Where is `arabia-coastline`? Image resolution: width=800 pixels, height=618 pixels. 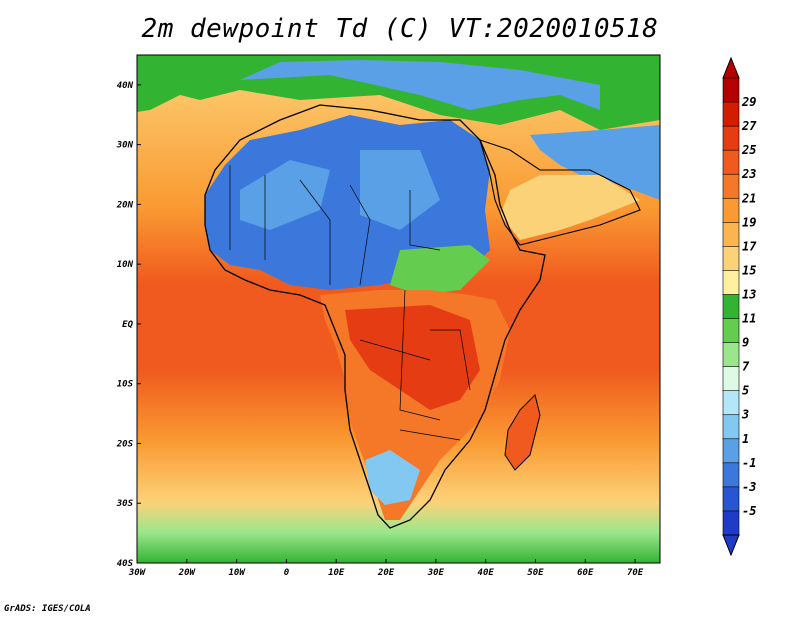
arabia-coastline is located at coordinates (560, 192).